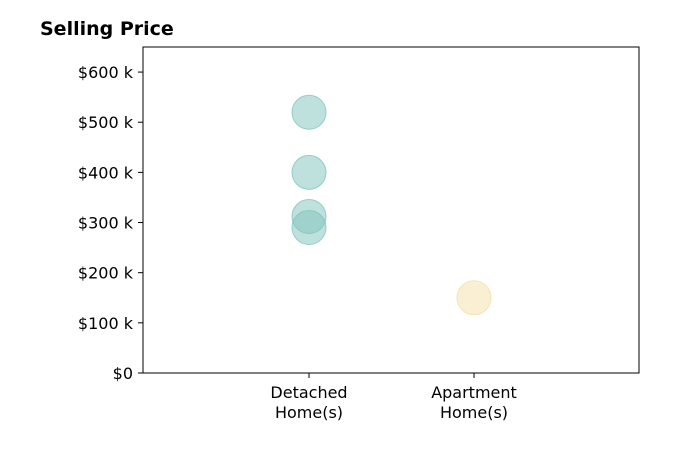 Image resolution: width=679 pixels, height=462 pixels. Describe the element at coordinates (106, 323) in the screenshot. I see `y-tick-label: $100 k` at that location.